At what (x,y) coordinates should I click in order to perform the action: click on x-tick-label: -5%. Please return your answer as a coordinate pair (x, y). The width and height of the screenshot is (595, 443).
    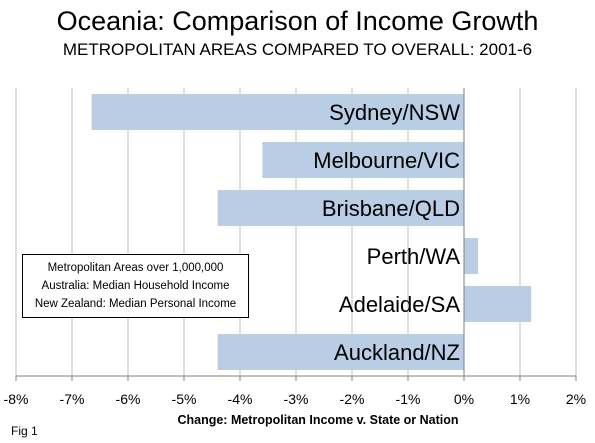
    Looking at the image, I should click on (184, 399).